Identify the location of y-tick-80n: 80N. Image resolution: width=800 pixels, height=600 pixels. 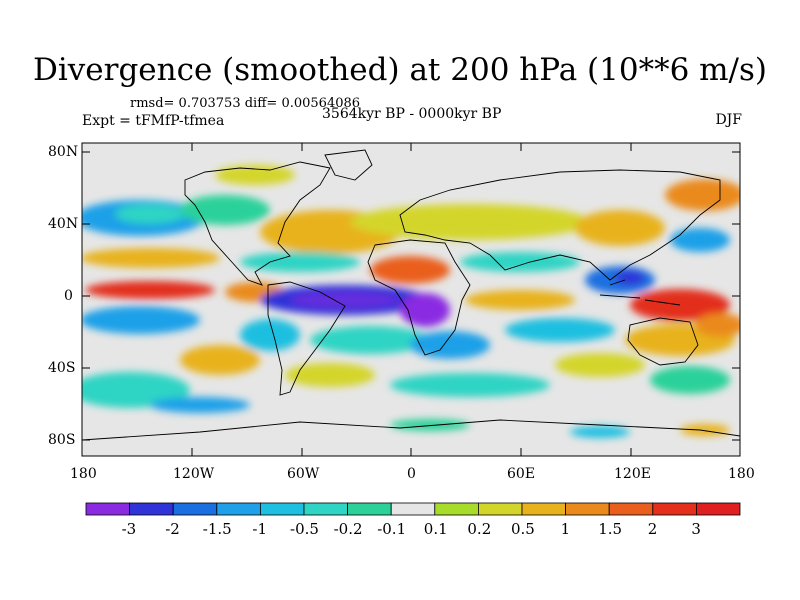
(63, 152).